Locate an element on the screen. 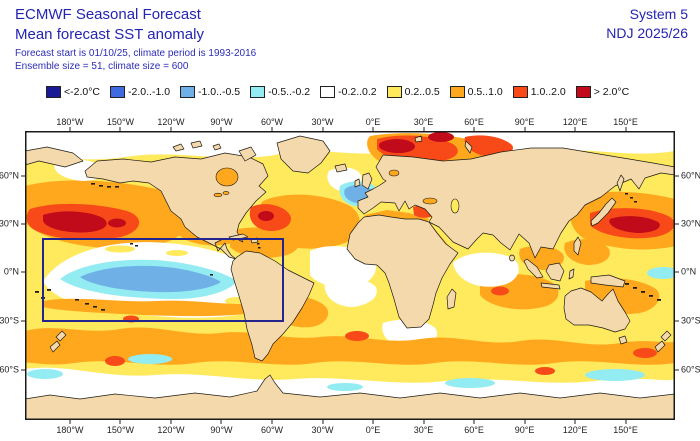 Image resolution: width=700 pixels, height=441 pixels. lon-label-bottom: 30°E is located at coordinates (423, 430).